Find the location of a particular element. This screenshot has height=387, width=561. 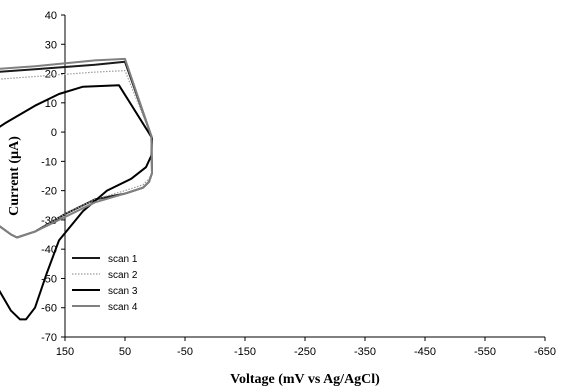

y-tick-label: -10 is located at coordinates (49, 162).